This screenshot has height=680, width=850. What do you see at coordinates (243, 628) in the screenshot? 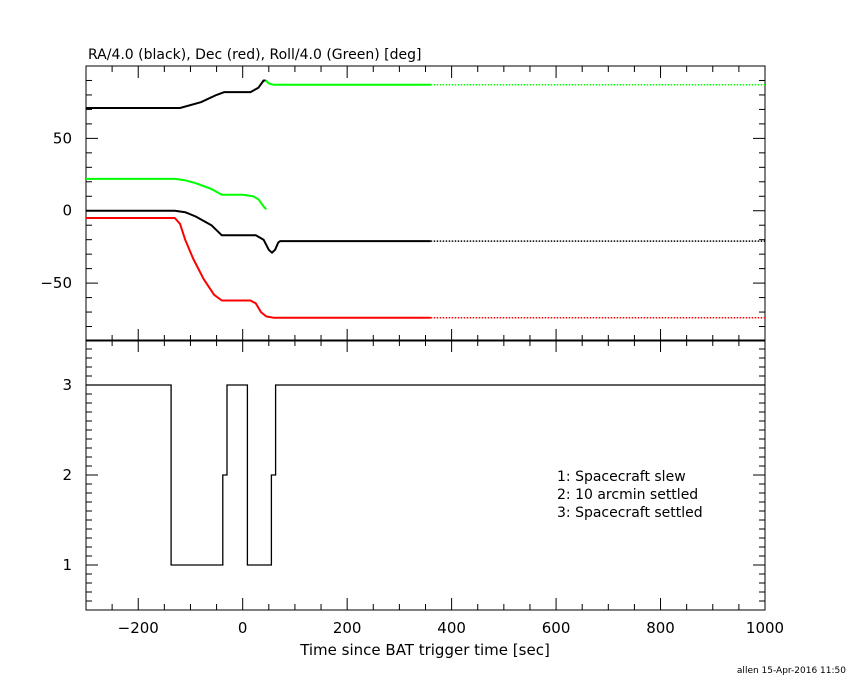
I see `x-tick-label: 0` at bounding box center [243, 628].